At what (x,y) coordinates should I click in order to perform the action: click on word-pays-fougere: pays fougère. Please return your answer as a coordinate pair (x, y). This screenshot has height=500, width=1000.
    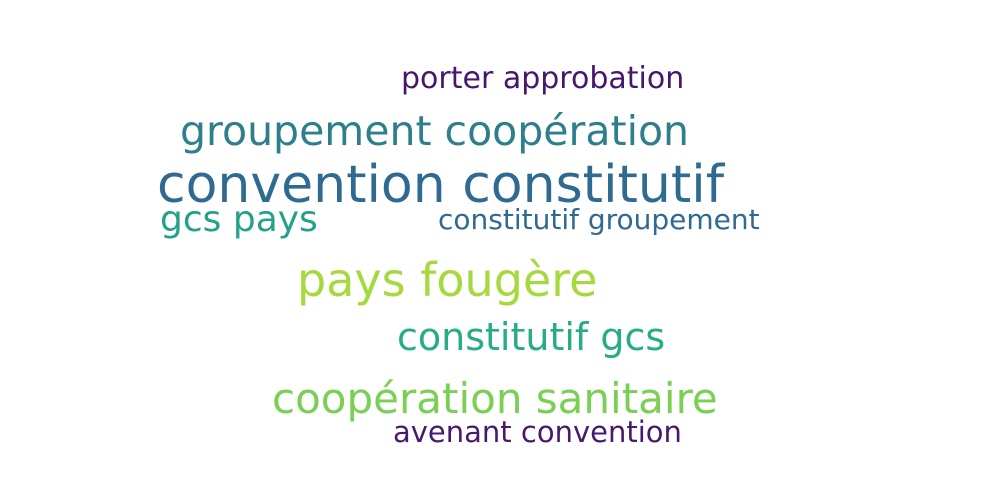
    Looking at the image, I should click on (447, 280).